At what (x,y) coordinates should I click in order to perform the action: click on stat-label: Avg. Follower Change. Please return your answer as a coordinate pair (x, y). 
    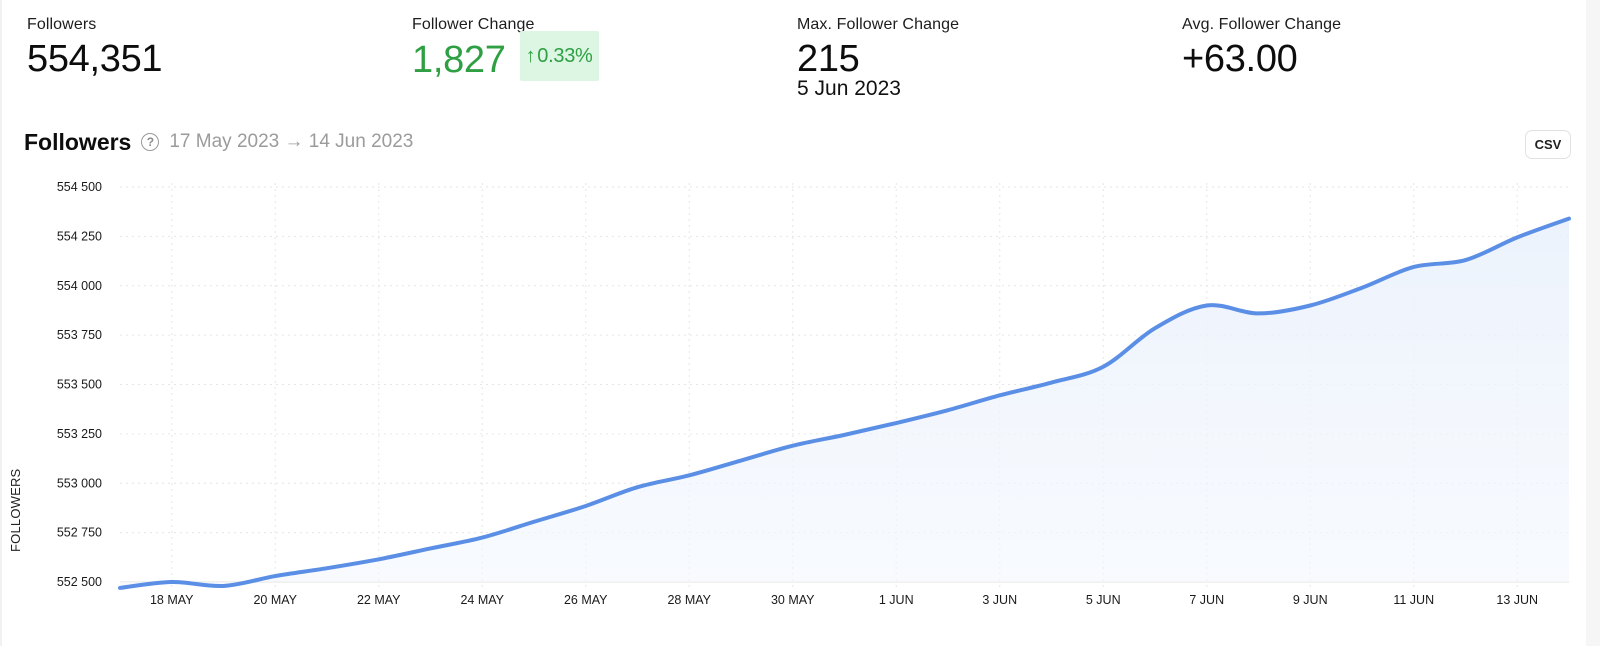
    Looking at the image, I should click on (1262, 24).